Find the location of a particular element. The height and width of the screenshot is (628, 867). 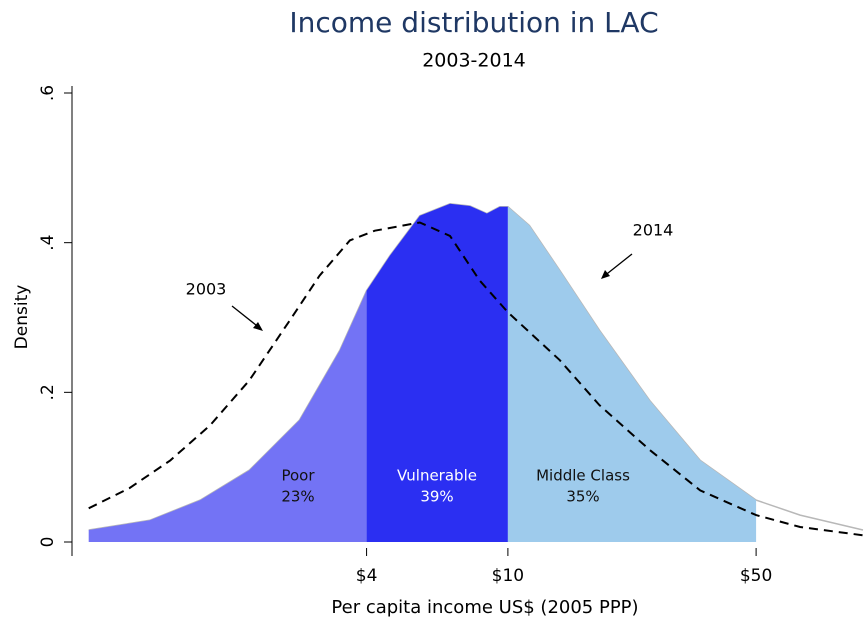

y-tick-label: .4 is located at coordinates (48, 243).